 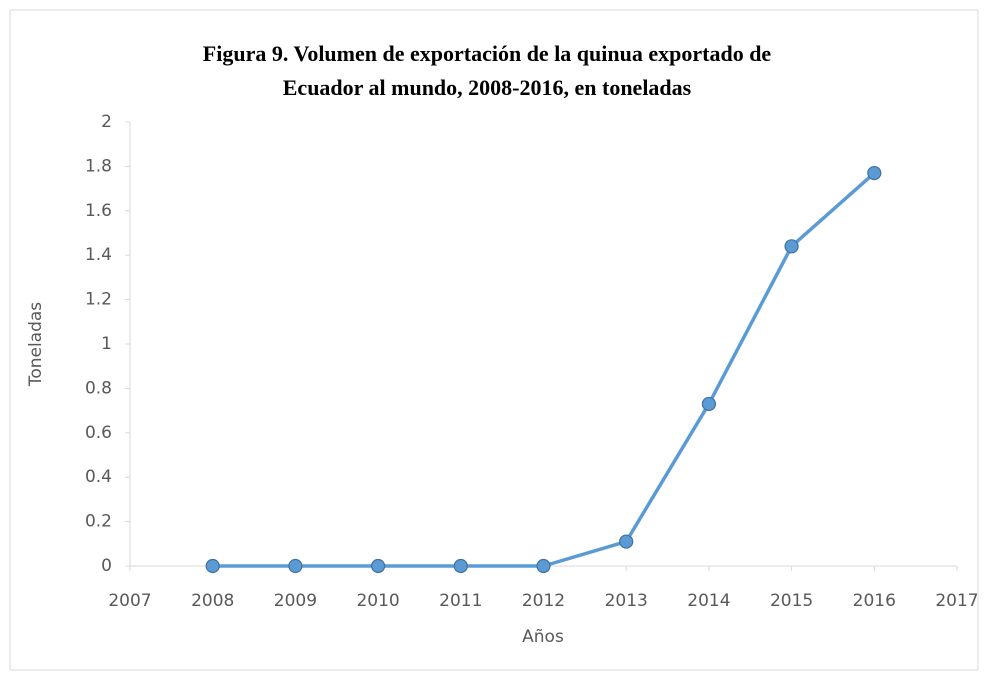 What do you see at coordinates (36, 344) in the screenshot?
I see `y-axis-label: Toneladas` at bounding box center [36, 344].